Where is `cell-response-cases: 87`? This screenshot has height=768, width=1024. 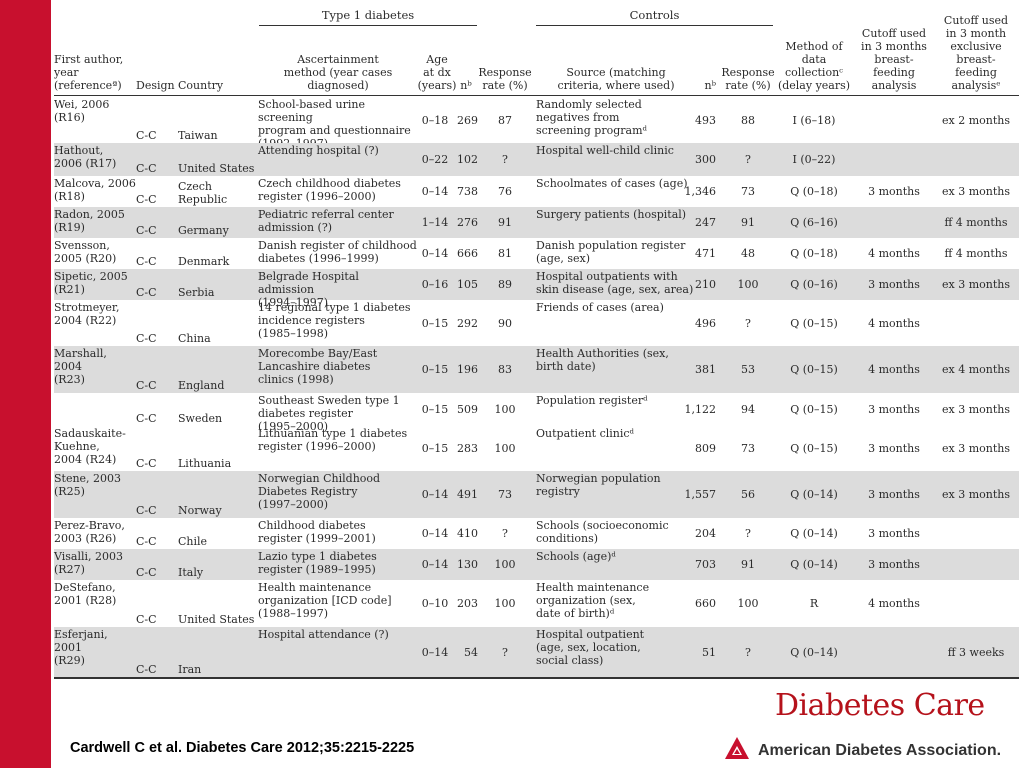
cell-response-cases: 87 is located at coordinates (505, 120).